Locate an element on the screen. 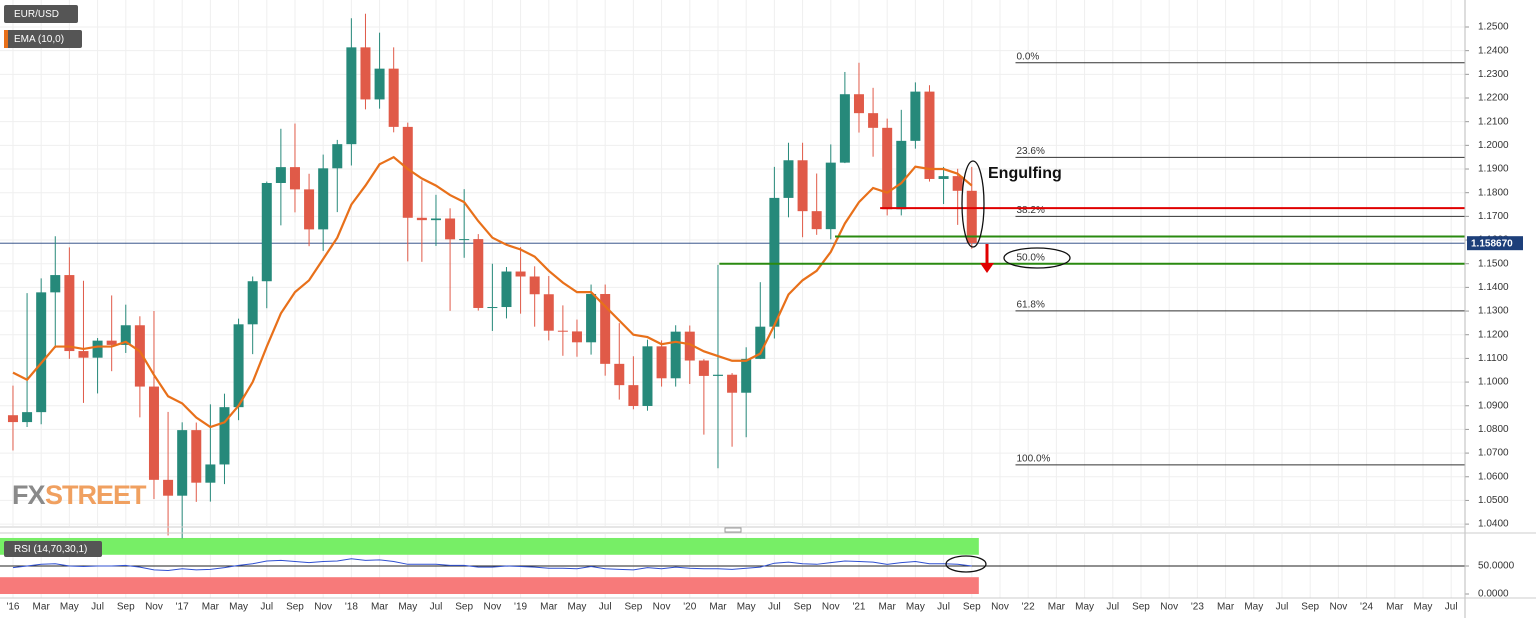  x-tick-label: '18 is located at coordinates (351, 607).